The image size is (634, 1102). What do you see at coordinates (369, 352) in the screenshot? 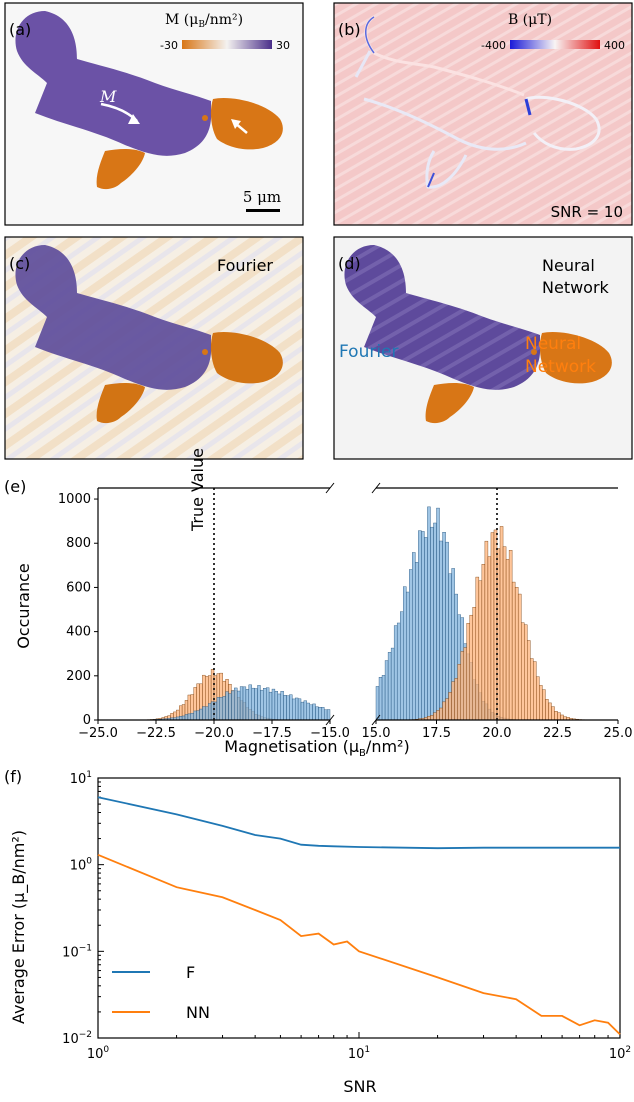
I see `fourier-legend-label: Fourier` at bounding box center [369, 352].